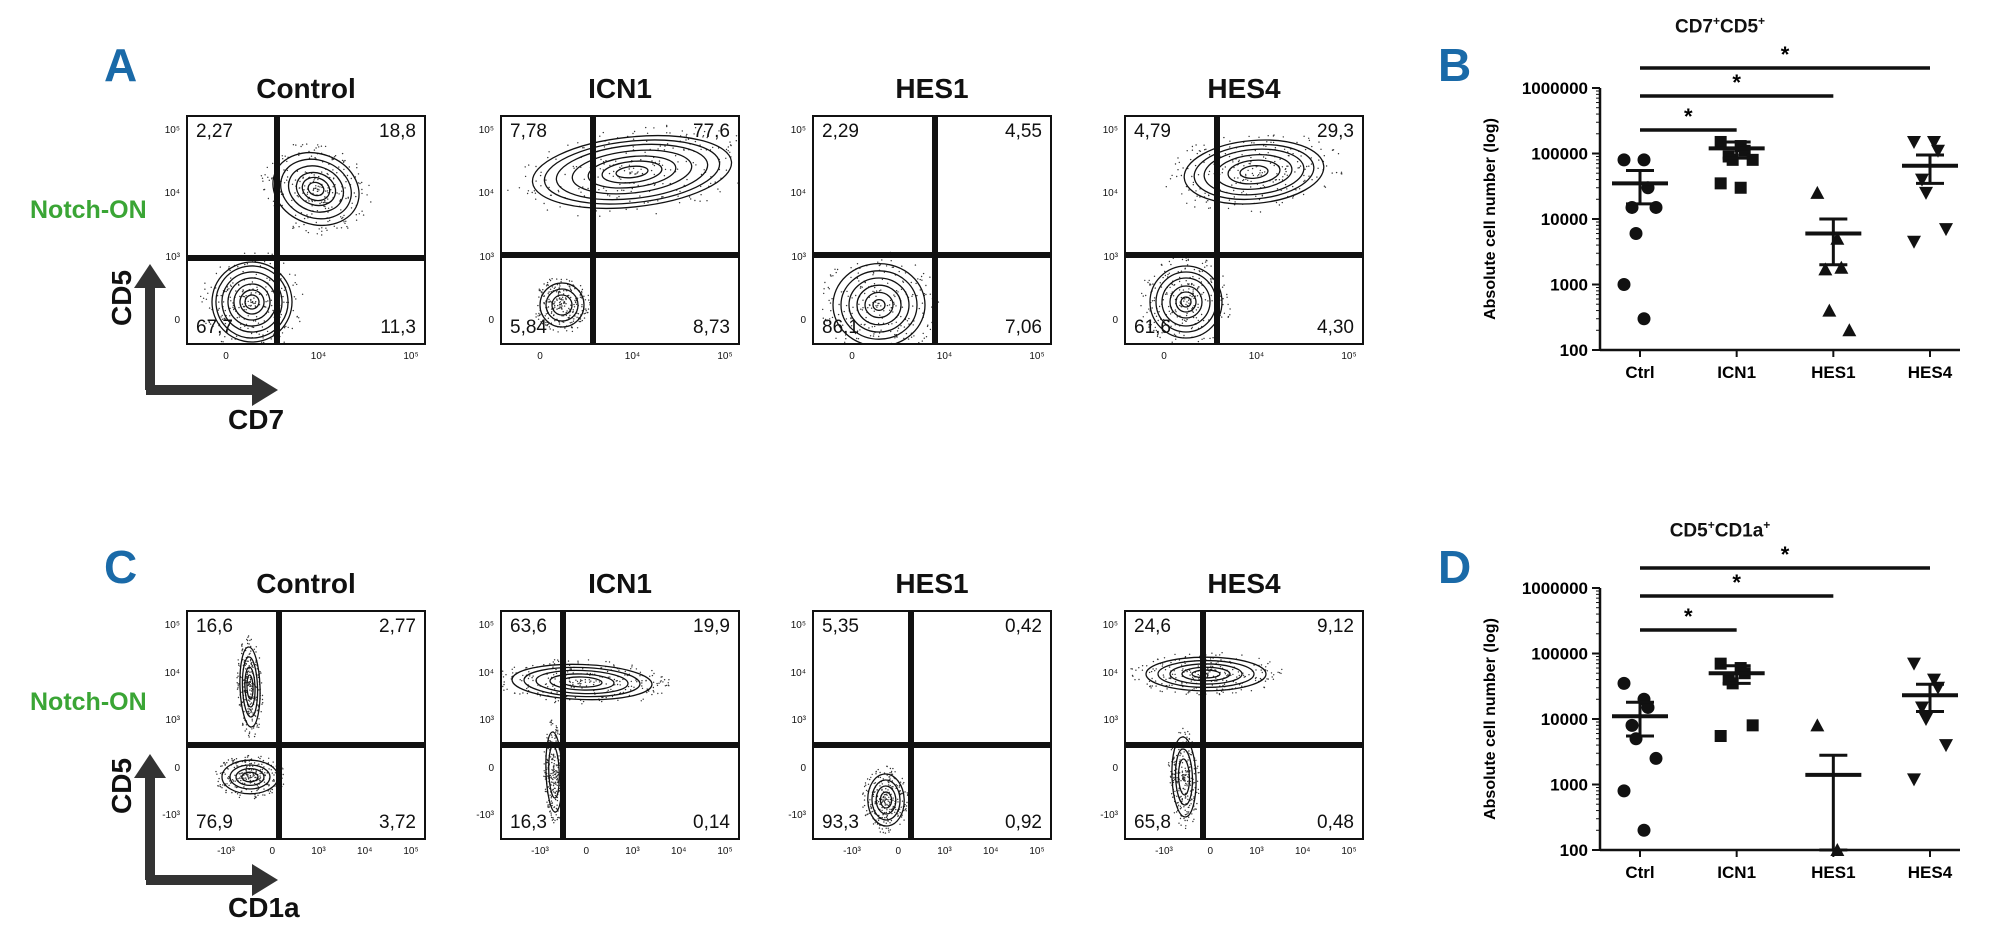 The height and width of the screenshot is (929, 2000). What do you see at coordinates (1720, 183) in the screenshot?
I see `data-point` at bounding box center [1720, 183].